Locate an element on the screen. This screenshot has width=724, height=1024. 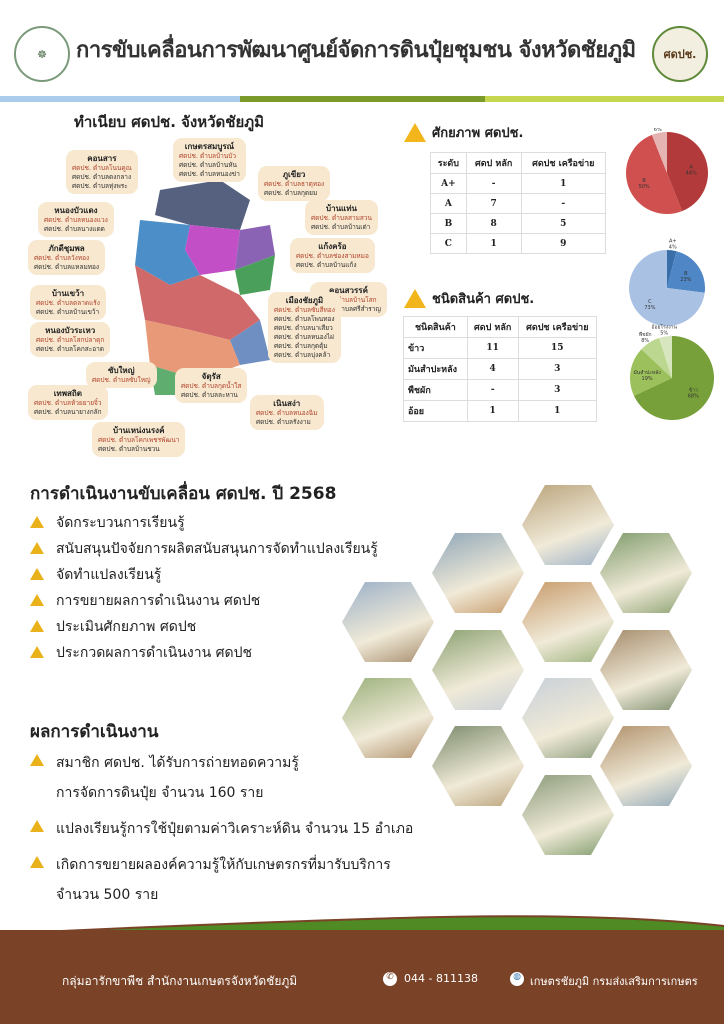
products-heading: ชนิดสินค้า ศดปช. is located at coordinates (469, 298).